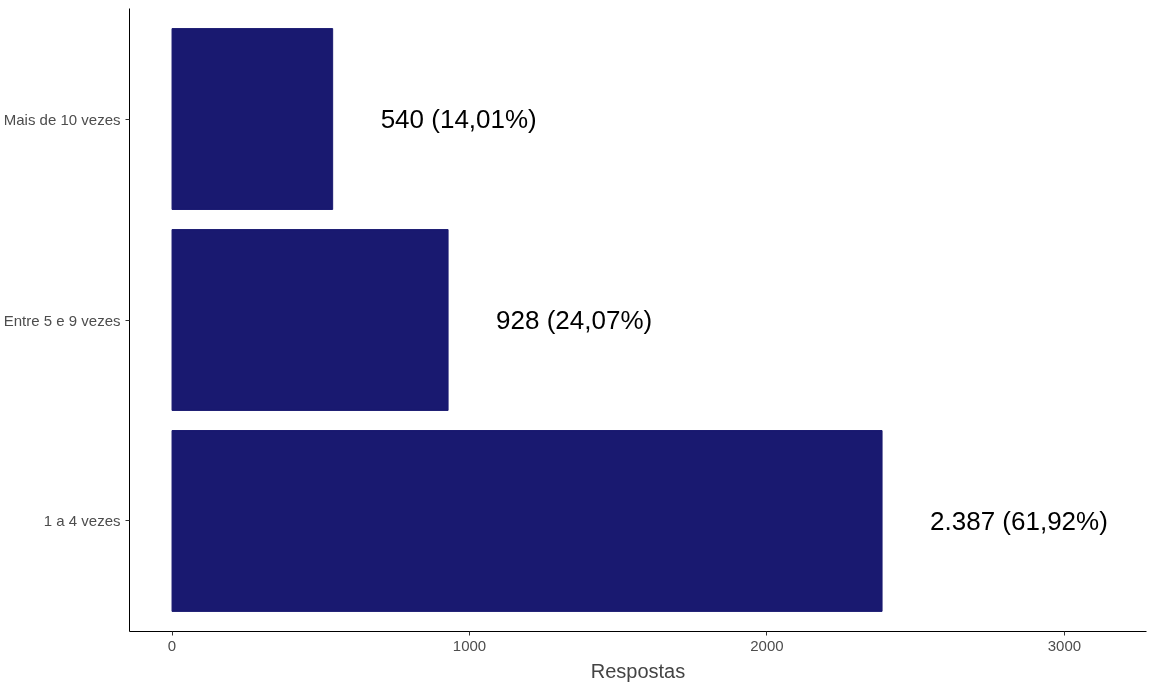  I want to click on y-tick-label: 1 a 4 vezes, so click(82, 521).